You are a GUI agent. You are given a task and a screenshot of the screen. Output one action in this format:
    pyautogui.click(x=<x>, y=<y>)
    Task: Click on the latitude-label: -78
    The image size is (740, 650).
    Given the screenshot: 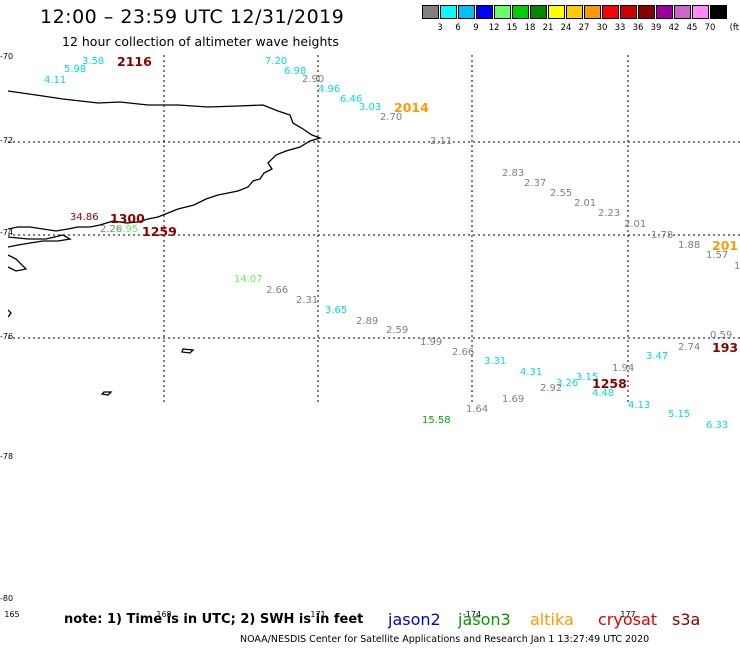 What is the action you would take?
    pyautogui.click(x=7, y=456)
    